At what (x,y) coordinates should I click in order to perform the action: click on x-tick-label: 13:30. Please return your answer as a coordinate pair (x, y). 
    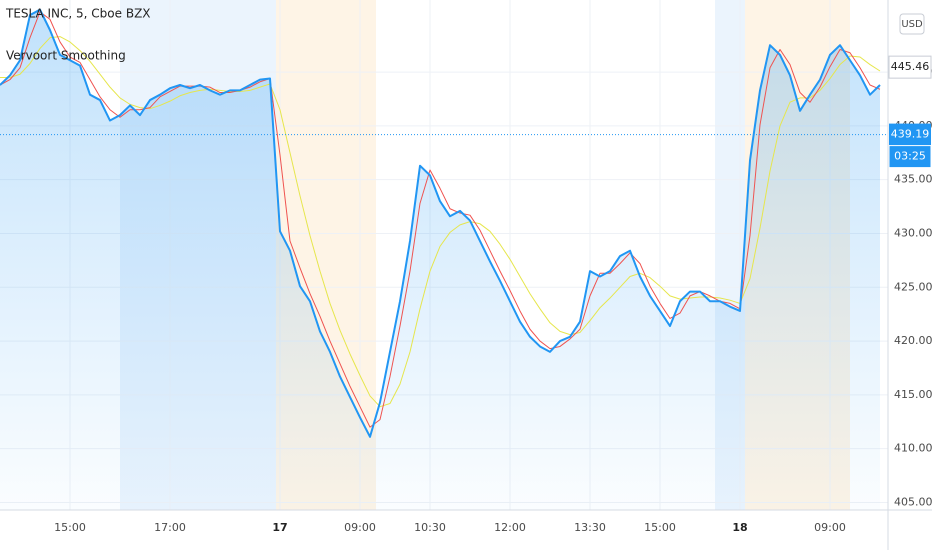
    Looking at the image, I should click on (590, 527).